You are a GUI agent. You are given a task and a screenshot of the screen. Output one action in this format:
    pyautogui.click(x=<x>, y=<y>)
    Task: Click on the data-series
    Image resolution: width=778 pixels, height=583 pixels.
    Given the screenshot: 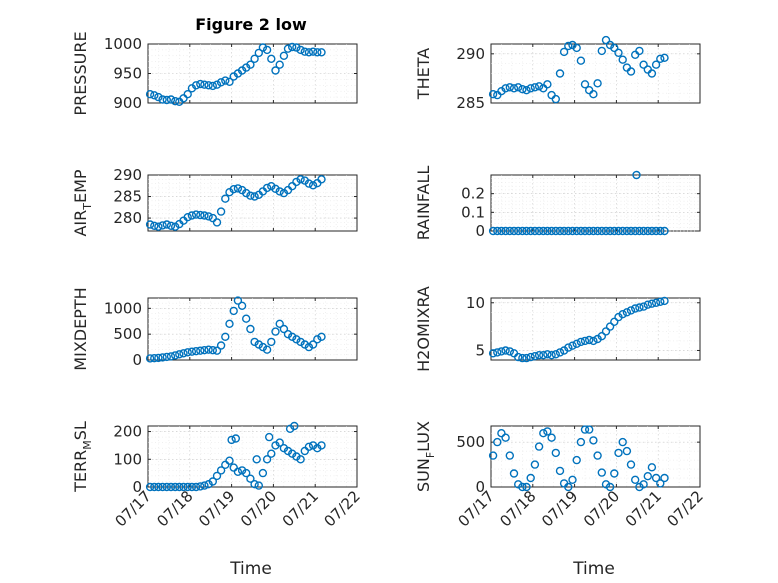 What is the action you would take?
    pyautogui.click(x=578, y=329)
    